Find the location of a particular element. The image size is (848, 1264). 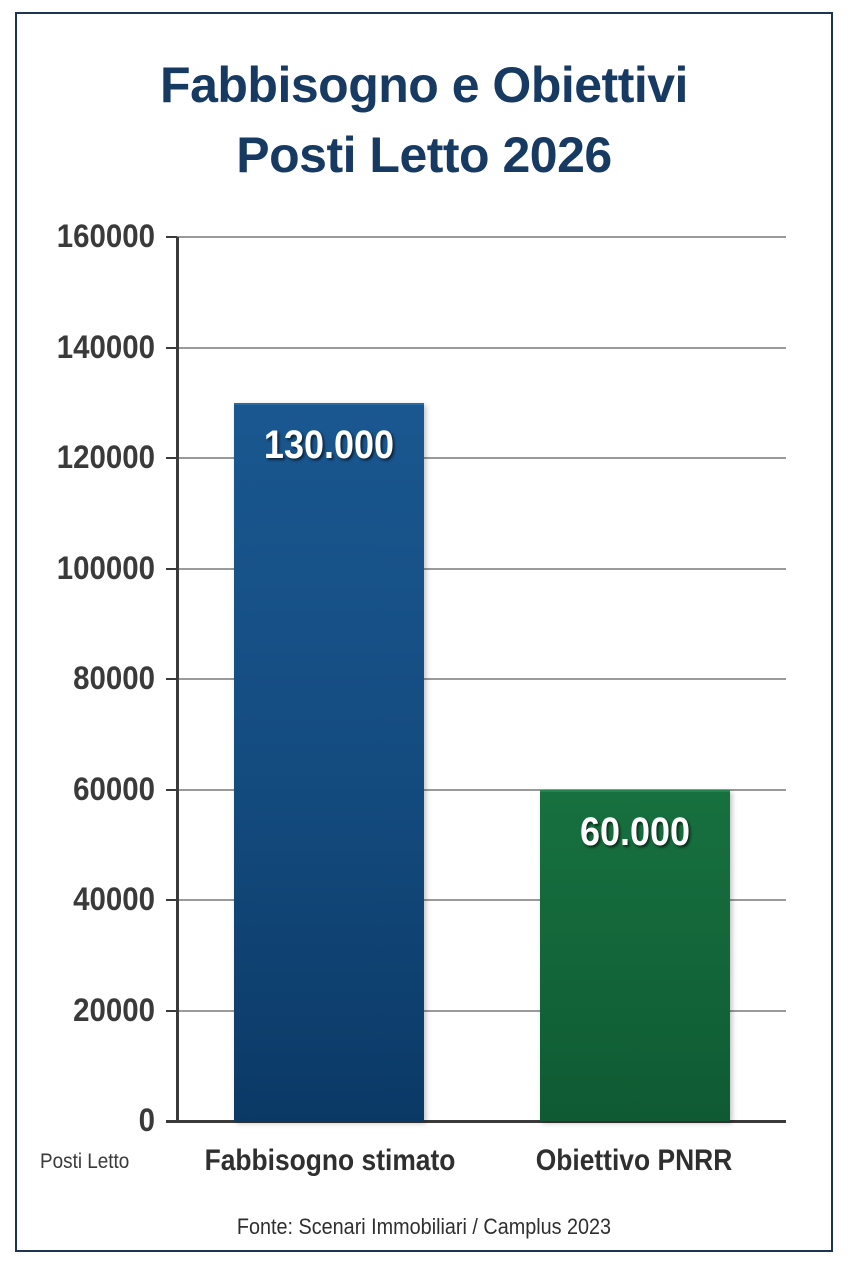

y-axis-line is located at coordinates (177, 680).